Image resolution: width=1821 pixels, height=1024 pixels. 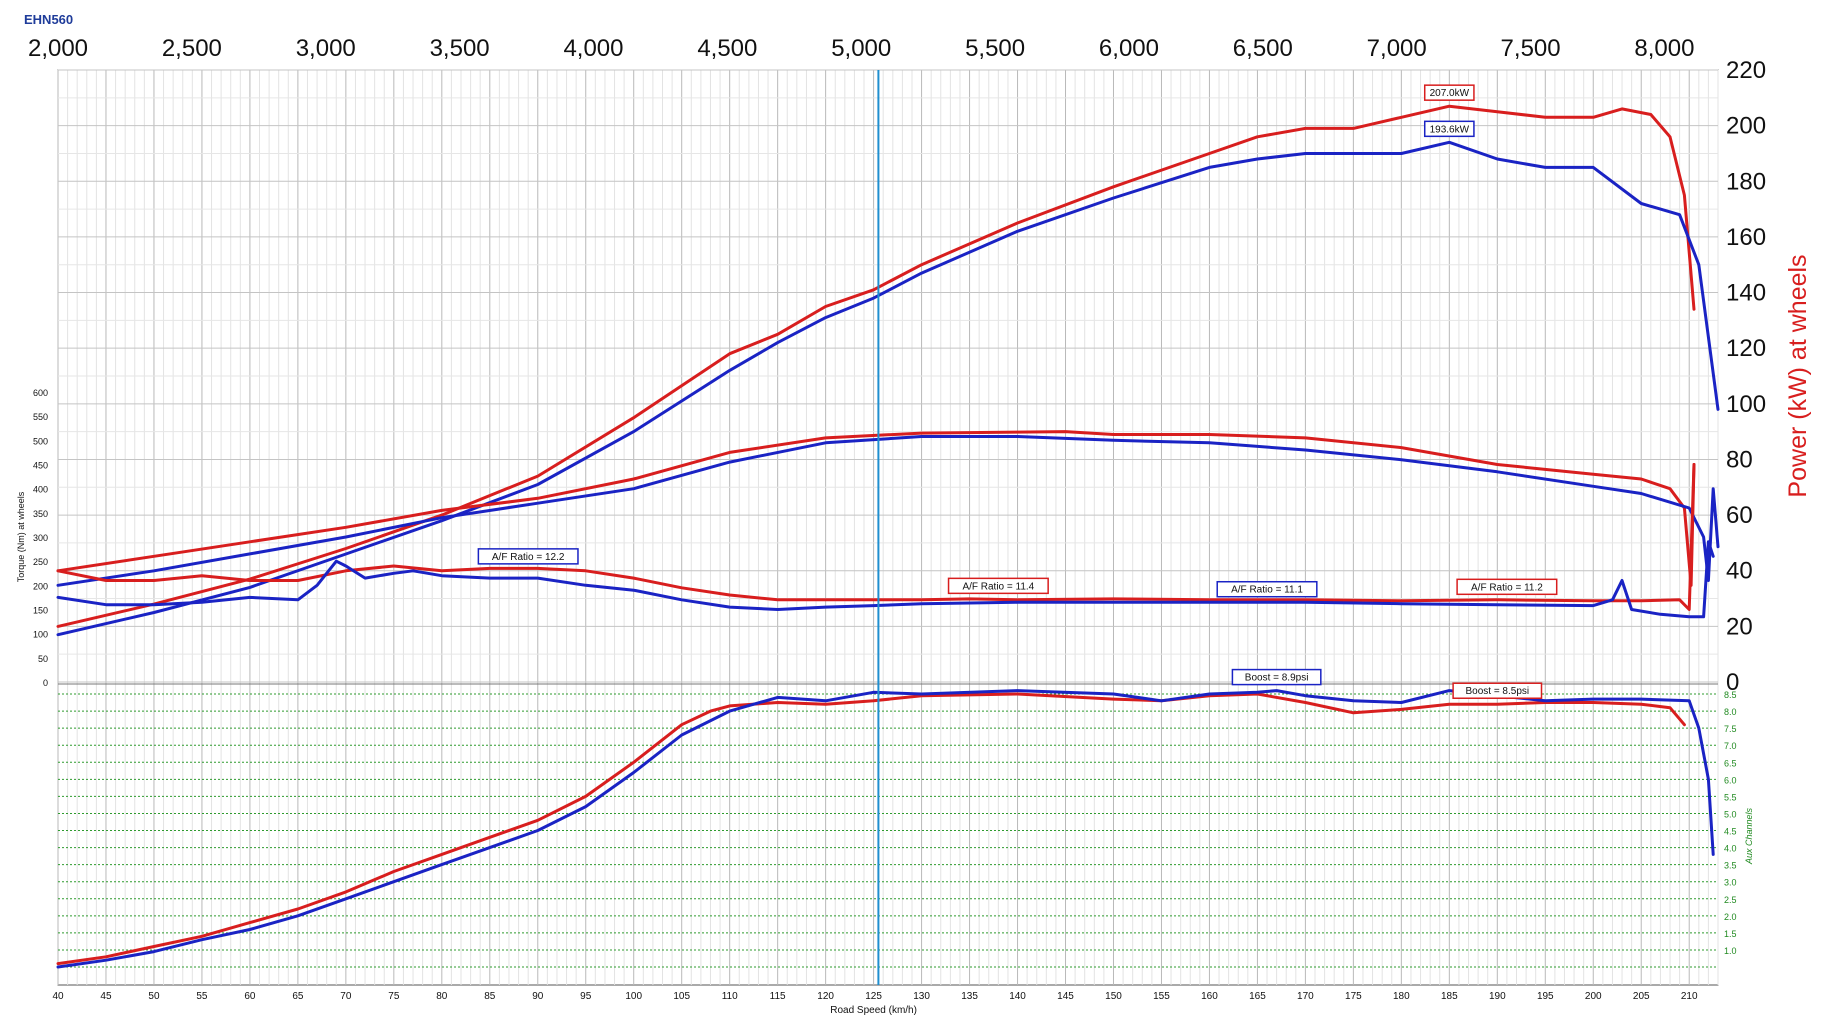 I want to click on red-afr-line, so click(x=876, y=537).